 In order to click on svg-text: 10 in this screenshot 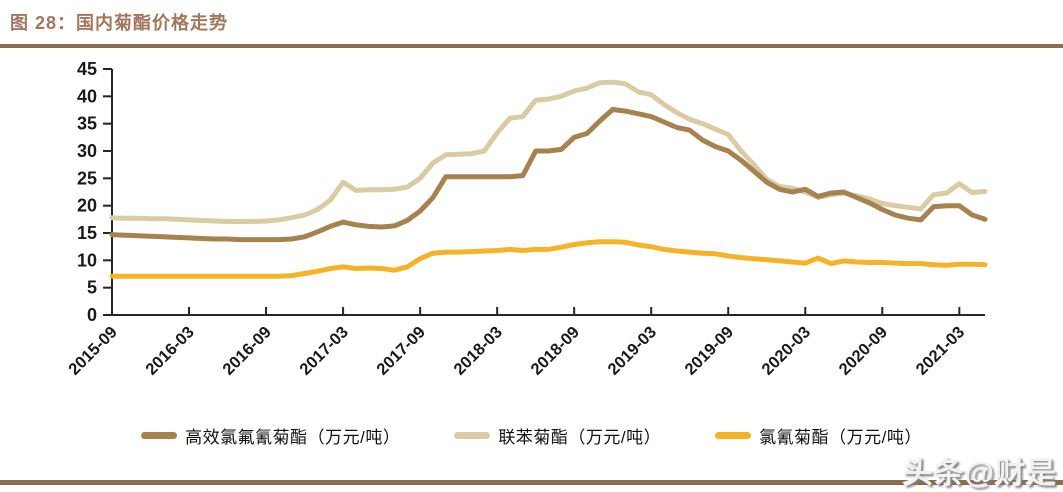, I will do `click(87, 260)`.